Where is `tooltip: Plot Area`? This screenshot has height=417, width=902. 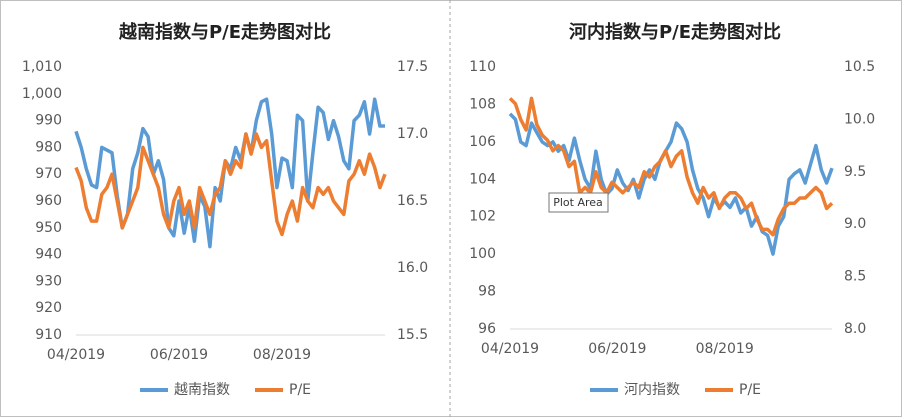
tooltip: Plot Area is located at coordinates (578, 202).